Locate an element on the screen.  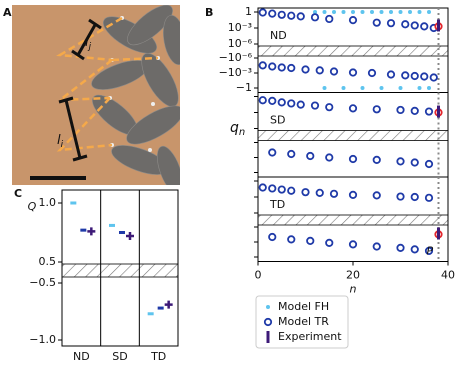
y-axis-label: qn is located at coordinates (237, 129).